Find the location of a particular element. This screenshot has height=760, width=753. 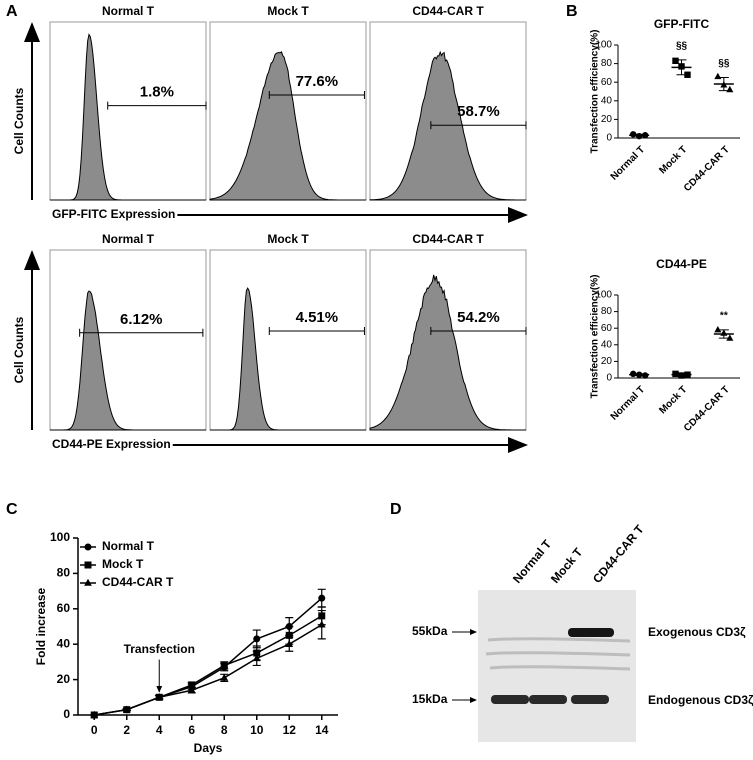

gate-percent: 6.12% is located at coordinates (141, 319).